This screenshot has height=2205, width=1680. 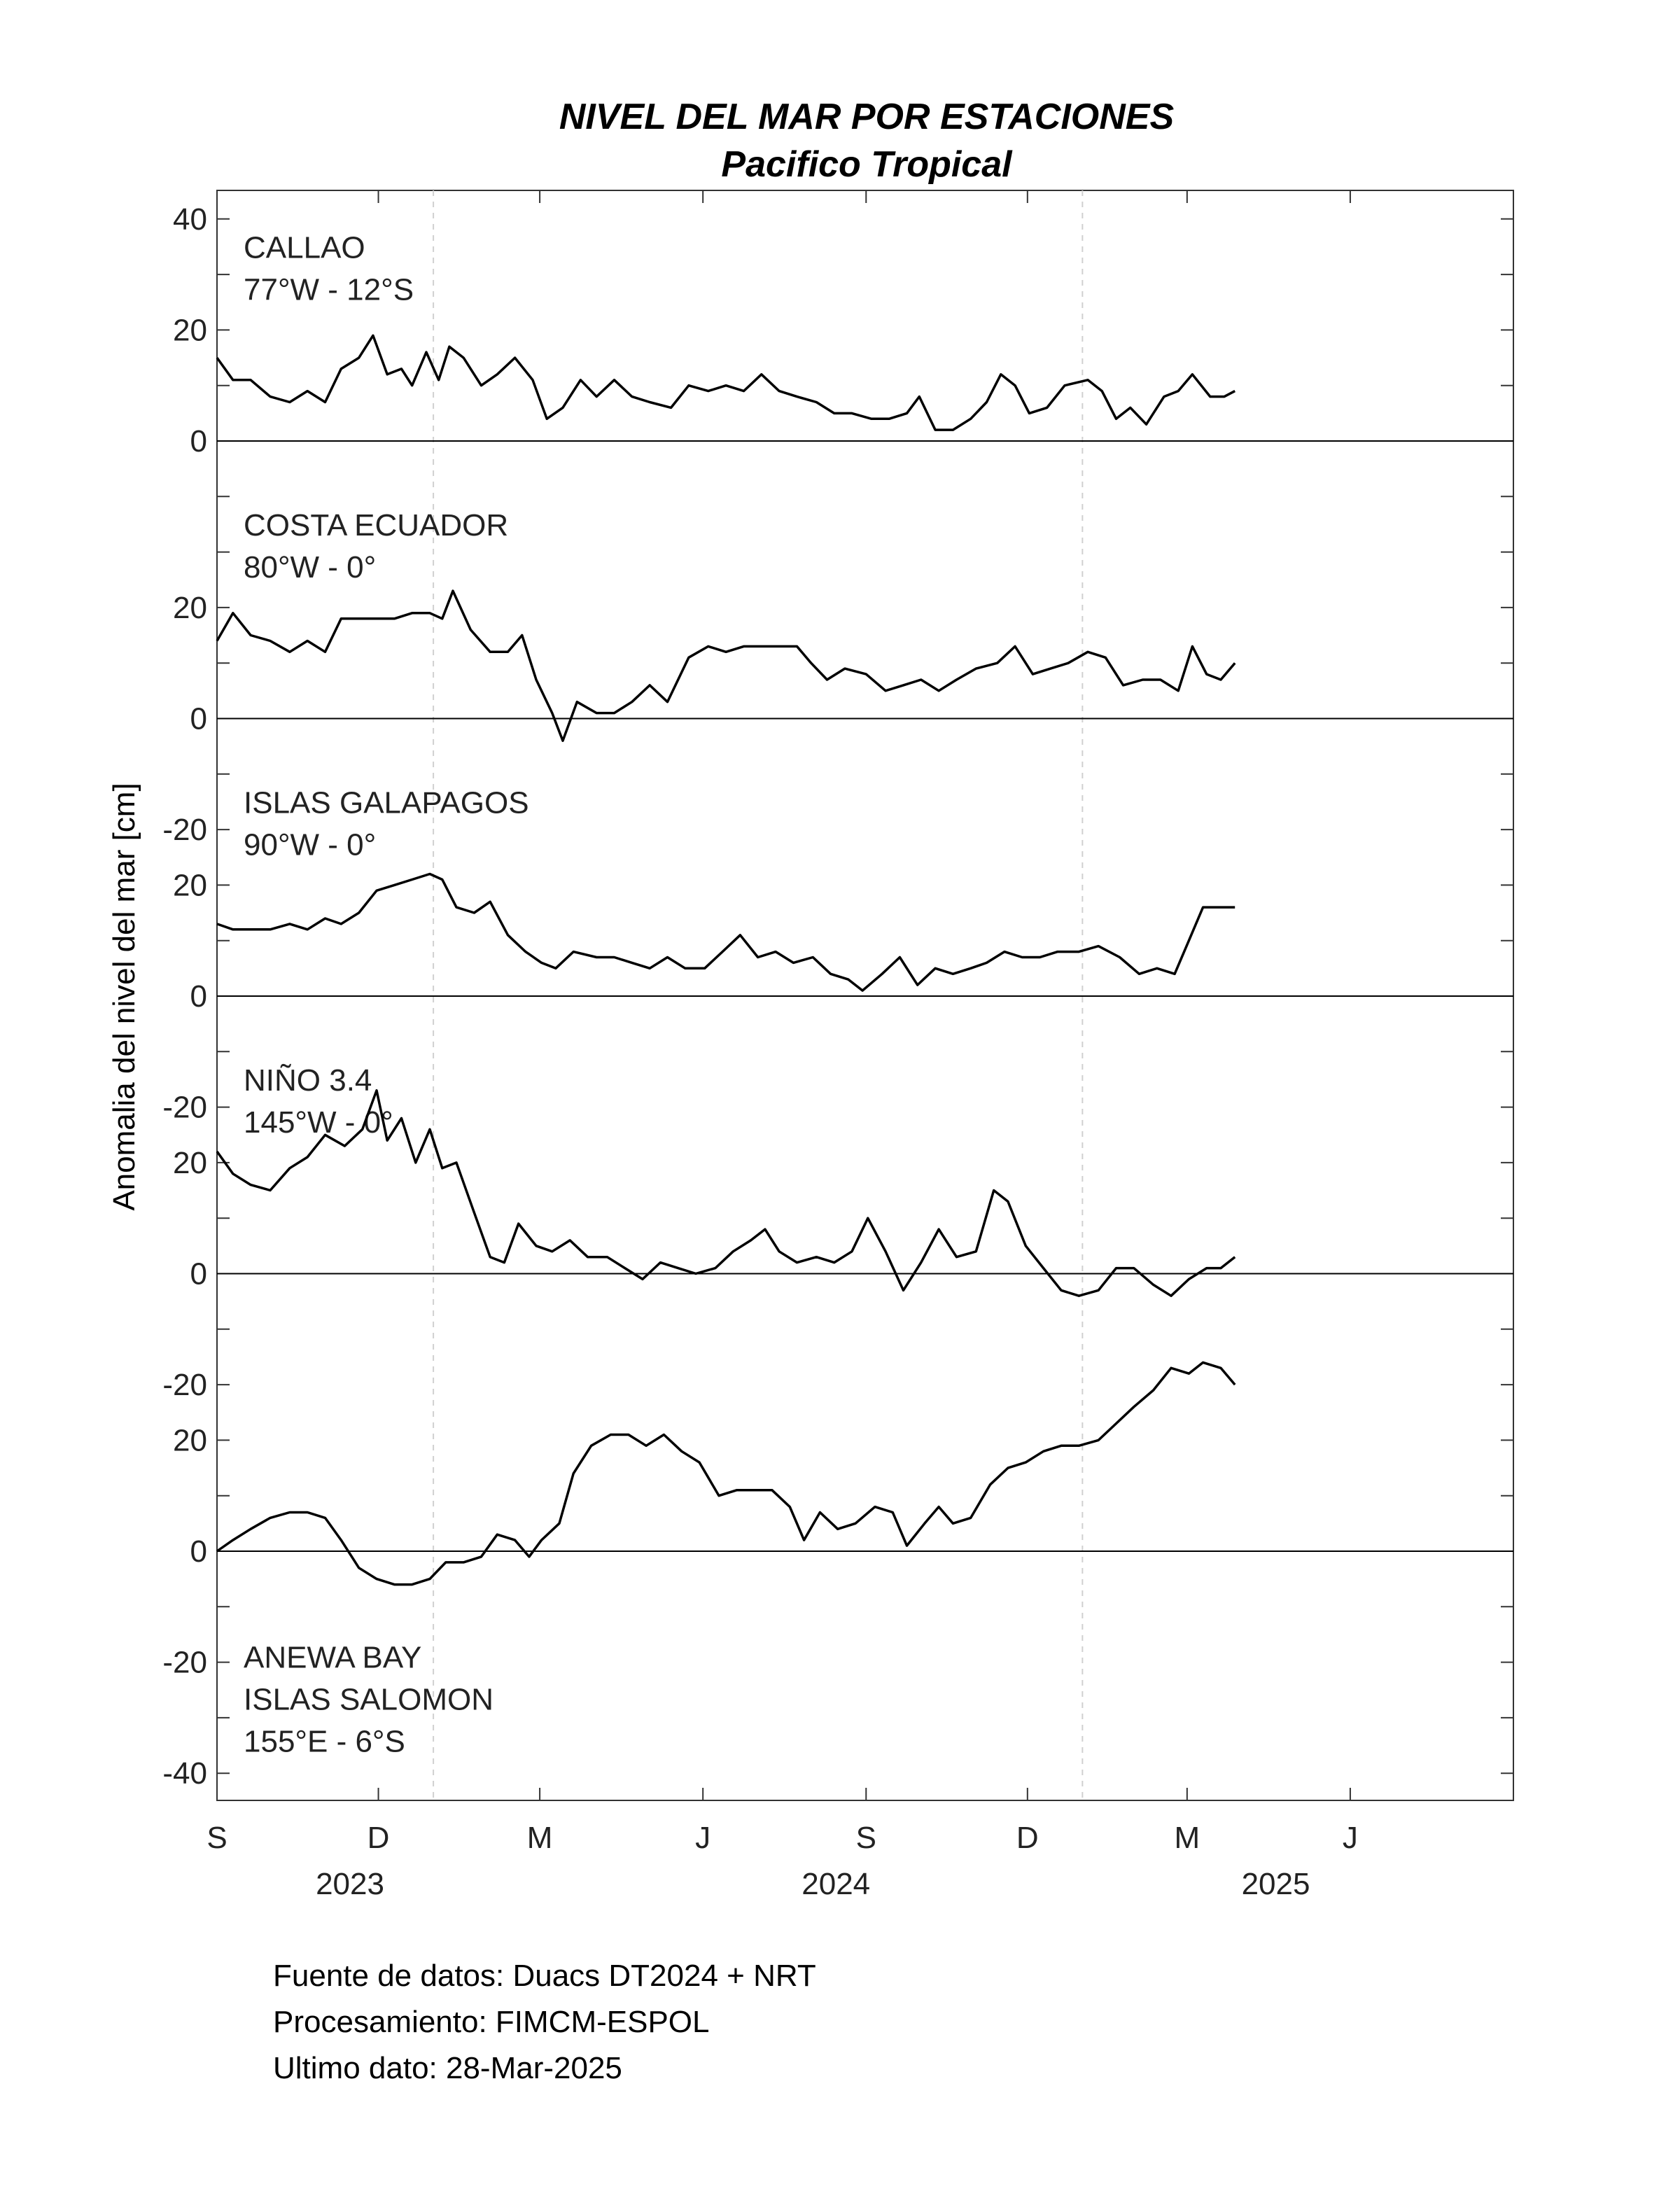 What do you see at coordinates (184, 1773) in the screenshot?
I see `y-tick-label: -40` at bounding box center [184, 1773].